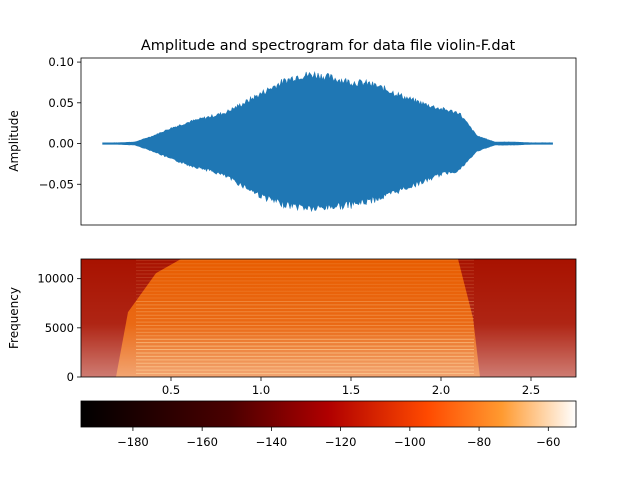  I want to click on spectrogram-y-ticks: 10000 5000 0, so click(59, 328).